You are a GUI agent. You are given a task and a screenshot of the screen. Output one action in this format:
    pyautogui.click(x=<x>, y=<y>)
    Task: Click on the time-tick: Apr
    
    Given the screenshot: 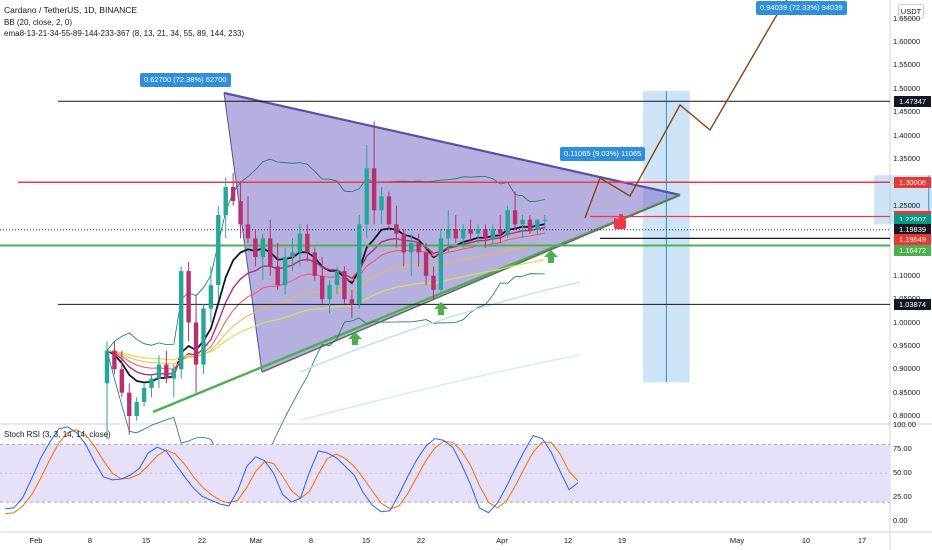 What is the action you would take?
    pyautogui.click(x=502, y=540)
    